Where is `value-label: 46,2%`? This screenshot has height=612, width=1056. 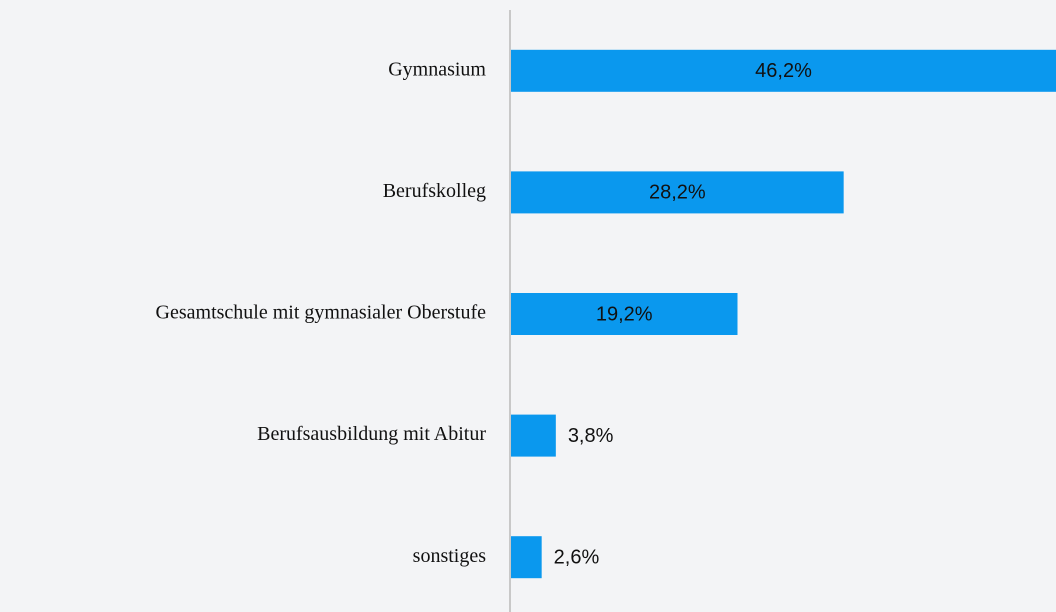 value-label: 46,2% is located at coordinates (783, 71).